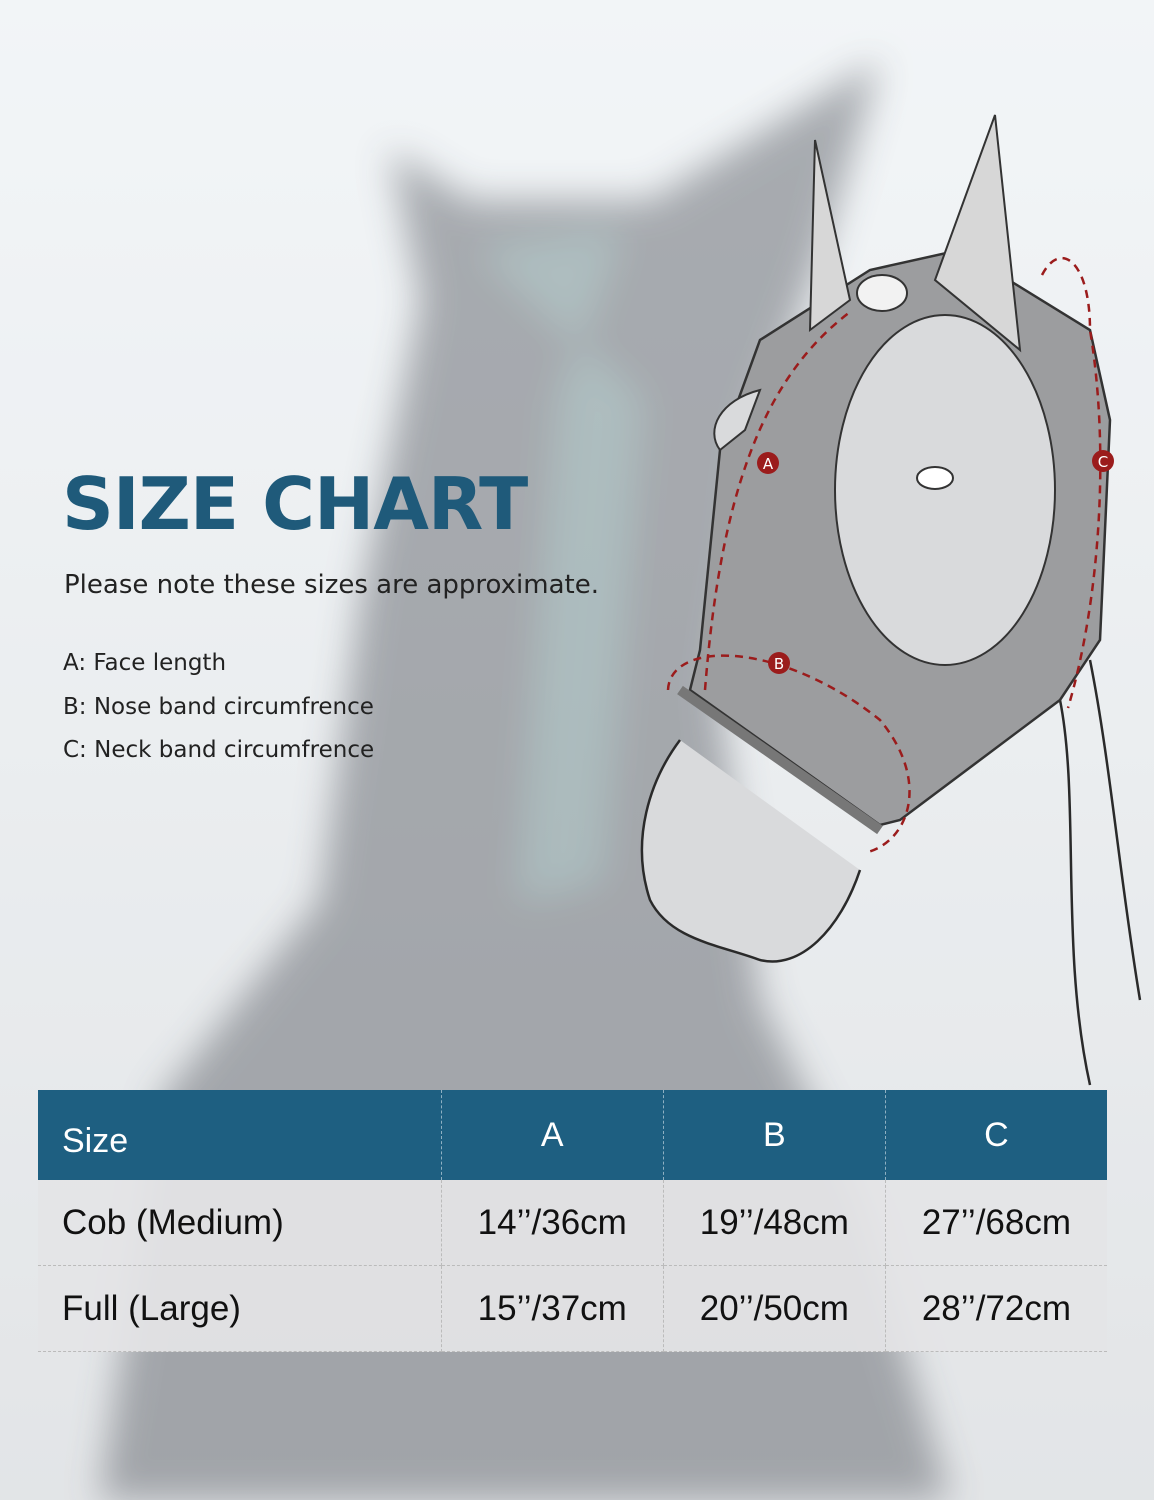  What do you see at coordinates (552, 1308) in the screenshot?
I see `cell-a: 15’’/37cm` at bounding box center [552, 1308].